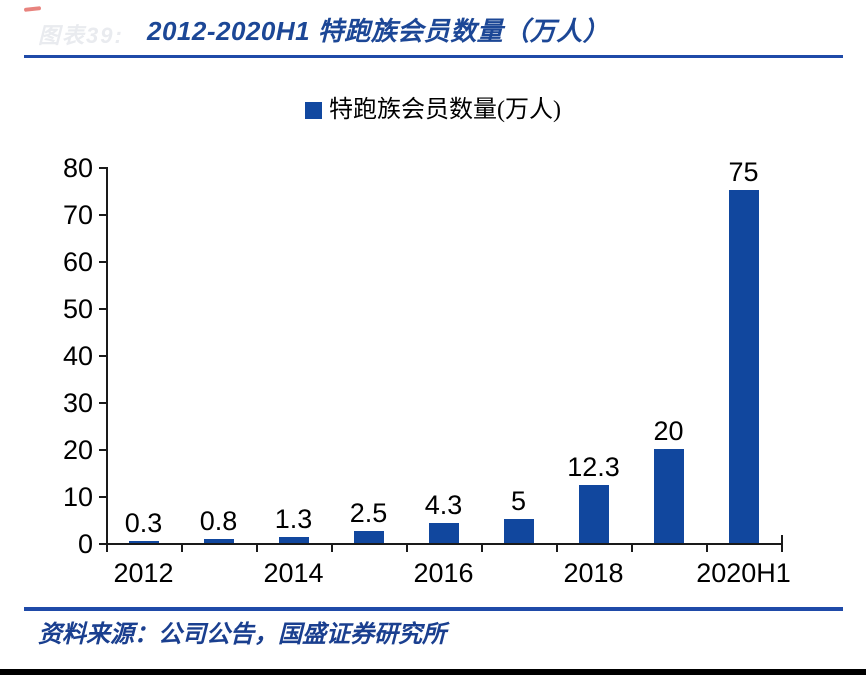  Describe the element at coordinates (143, 573) in the screenshot. I see `x-tick-label-2012: 2012` at that location.